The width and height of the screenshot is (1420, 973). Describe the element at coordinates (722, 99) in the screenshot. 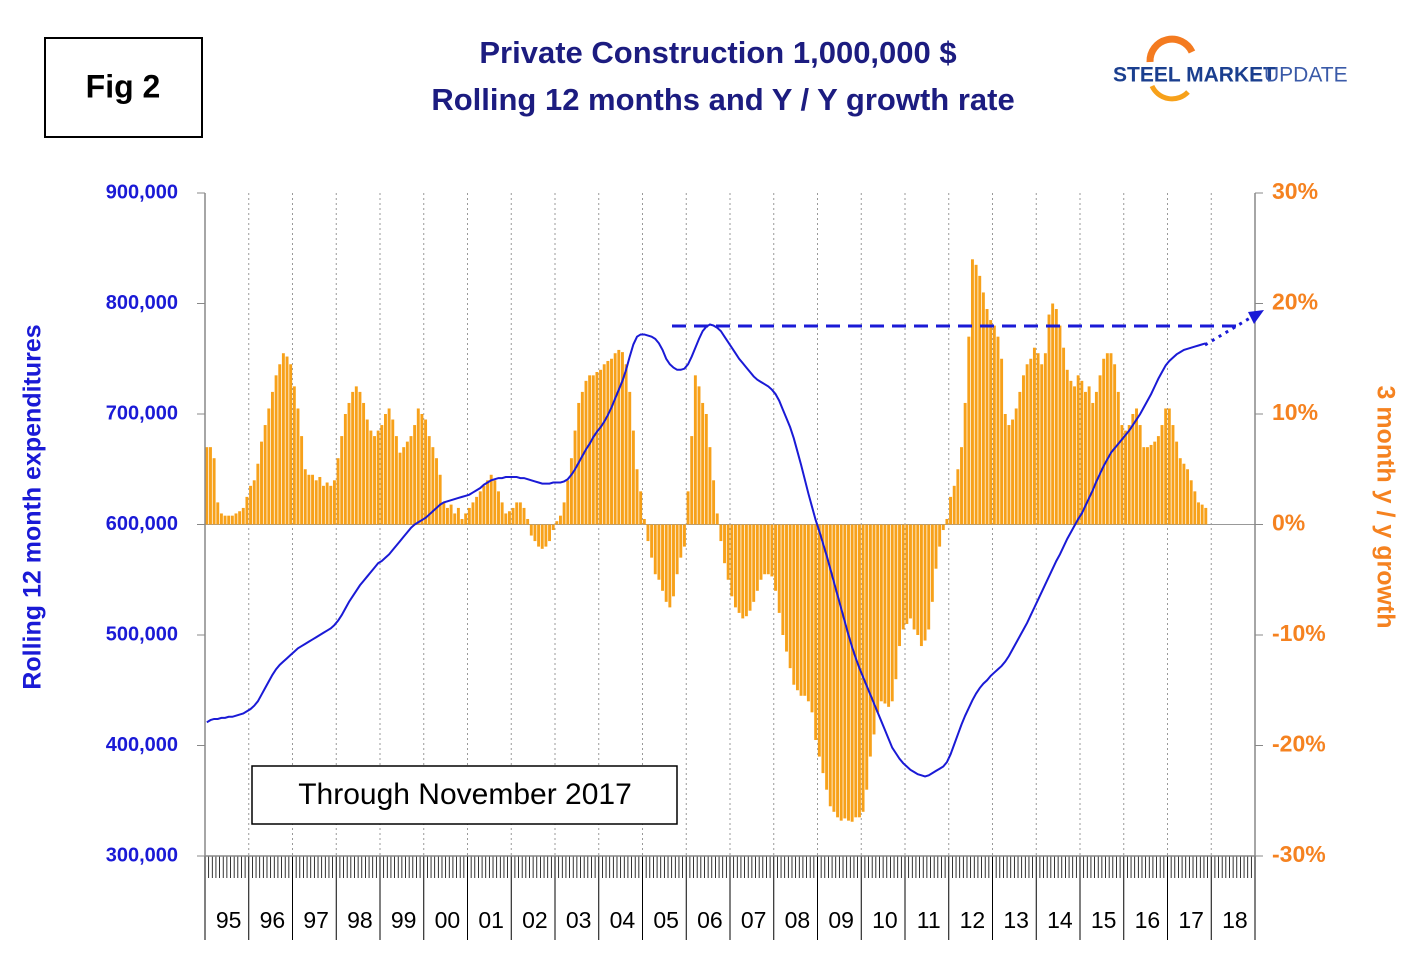

I see `chart-subtitle: Rolling 12 months and Y / Y growth rate` at that location.